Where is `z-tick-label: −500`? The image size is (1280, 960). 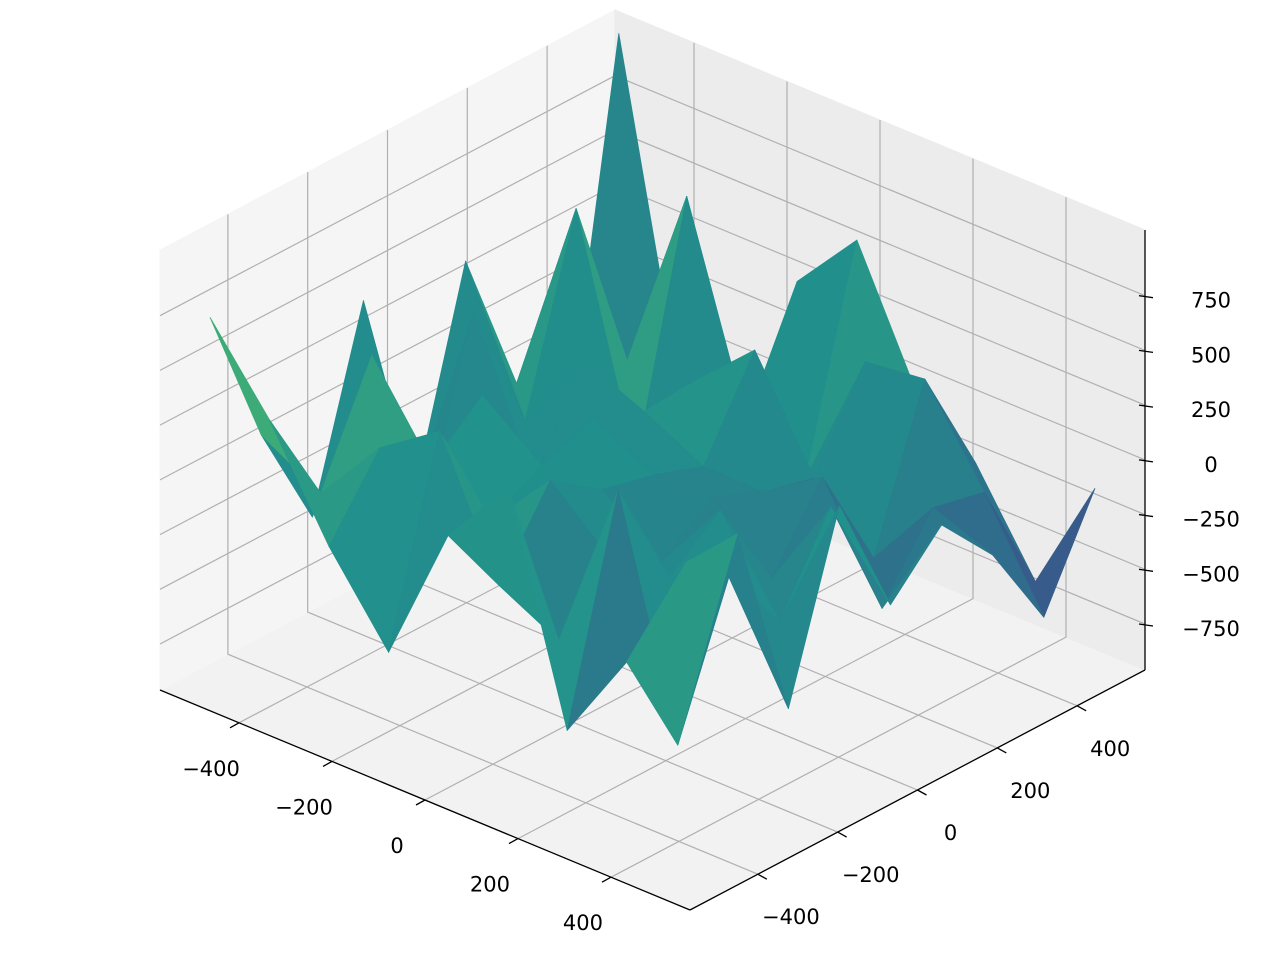
z-tick-label: −500 is located at coordinates (1211, 574).